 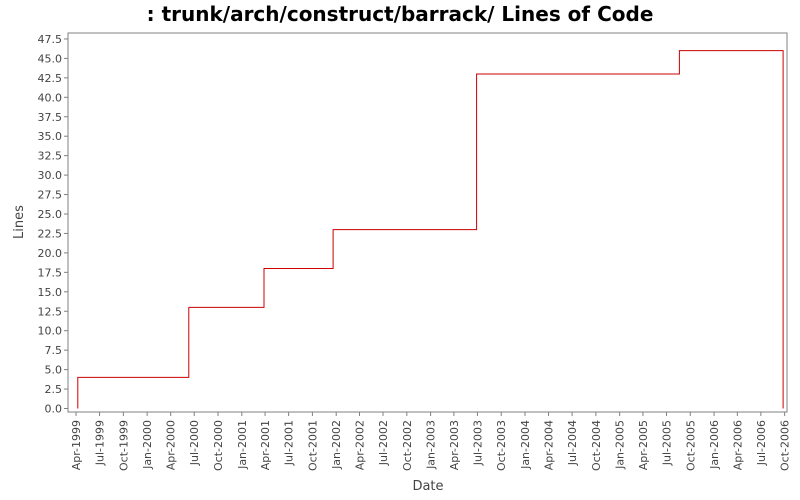 I want to click on y-tick-label: 27.5, so click(x=50, y=195).